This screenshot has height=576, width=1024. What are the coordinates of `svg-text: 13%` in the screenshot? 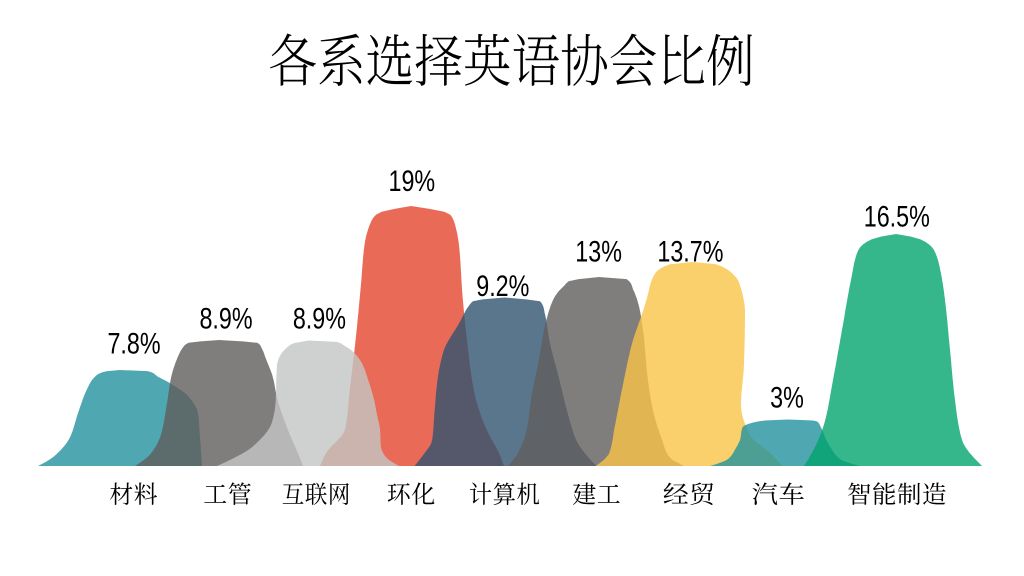 It's located at (598, 251).